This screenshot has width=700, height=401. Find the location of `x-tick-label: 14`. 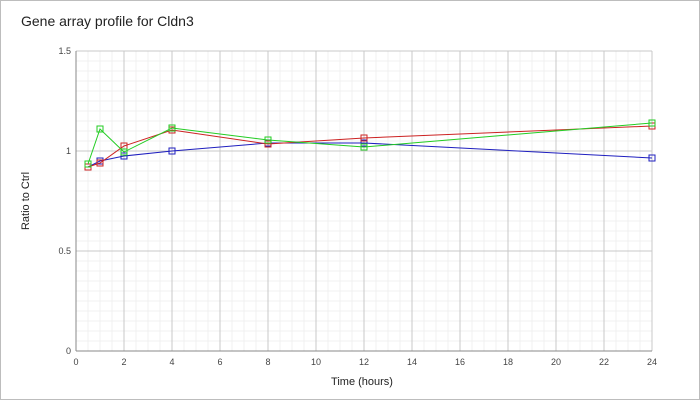

x-tick-label: 14 is located at coordinates (412, 362).